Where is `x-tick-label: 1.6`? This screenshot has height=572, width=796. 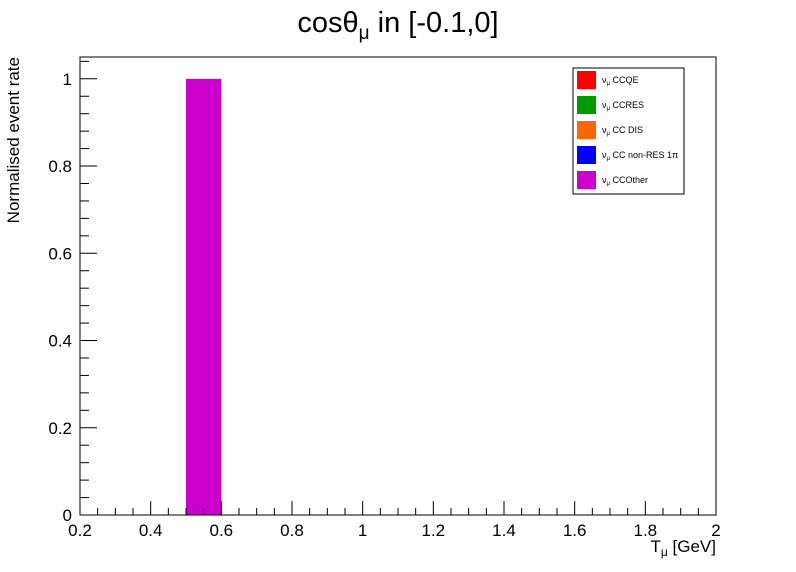 x-tick-label: 1.6 is located at coordinates (575, 530).